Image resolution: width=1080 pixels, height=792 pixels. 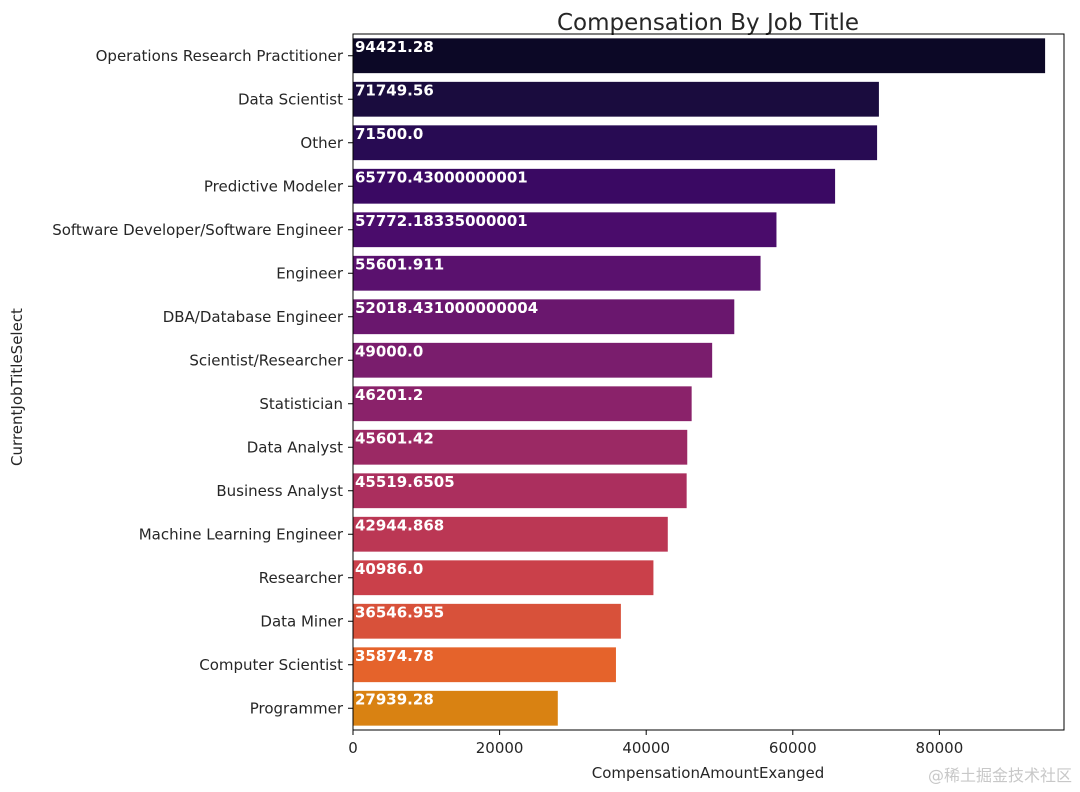 What do you see at coordinates (646, 748) in the screenshot?
I see `x-tick-label: 40000` at bounding box center [646, 748].